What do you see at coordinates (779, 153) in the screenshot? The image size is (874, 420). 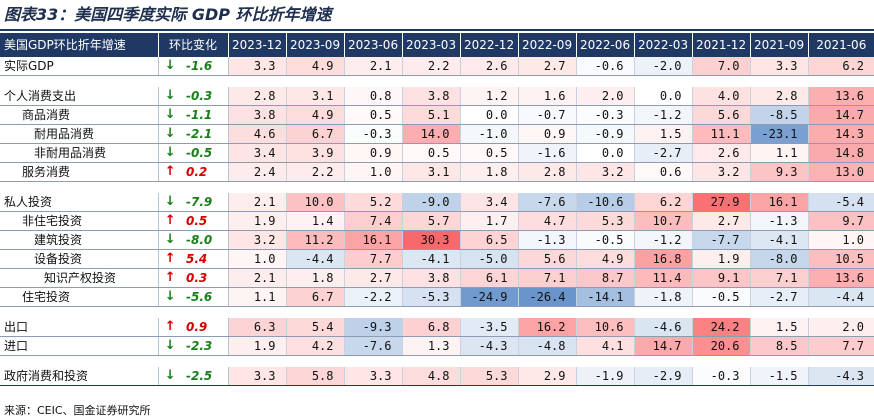 I see `growth-value-cell: 1.1` at bounding box center [779, 153].